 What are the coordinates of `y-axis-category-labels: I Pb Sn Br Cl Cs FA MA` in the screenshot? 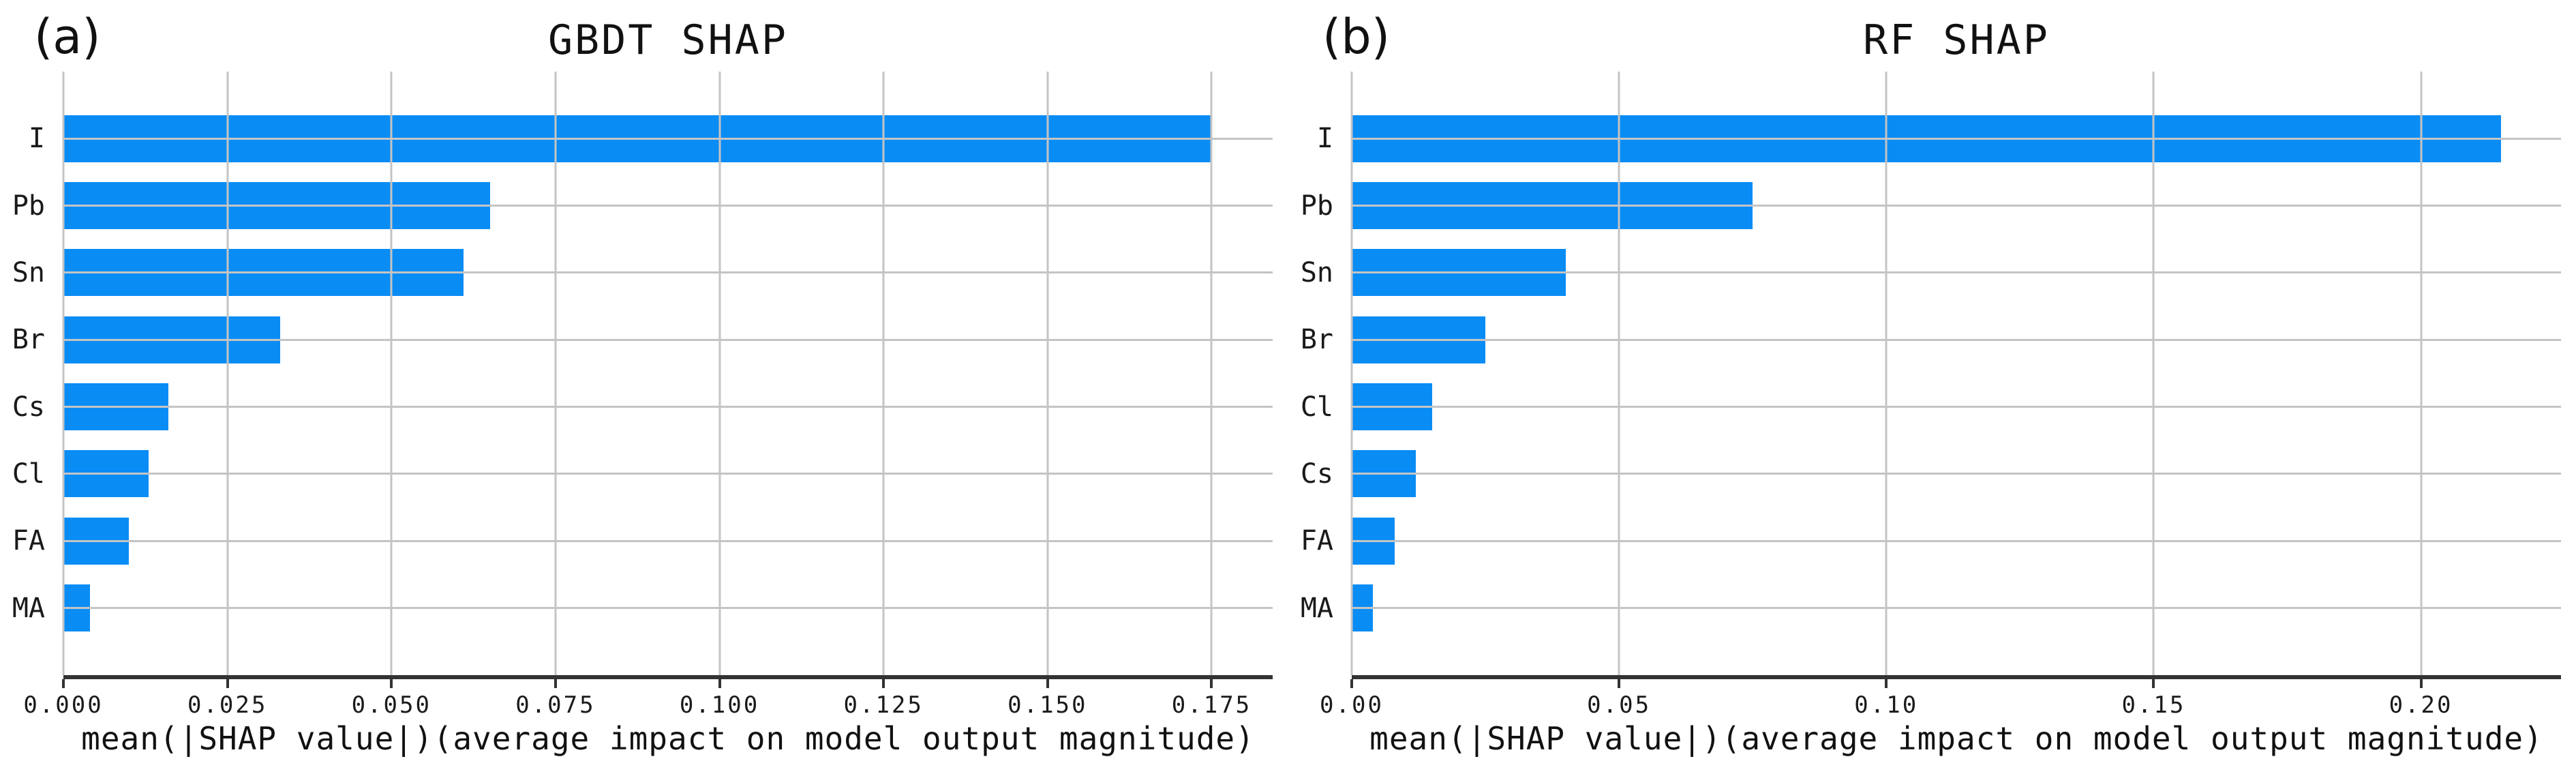 It's located at (1311, 373).